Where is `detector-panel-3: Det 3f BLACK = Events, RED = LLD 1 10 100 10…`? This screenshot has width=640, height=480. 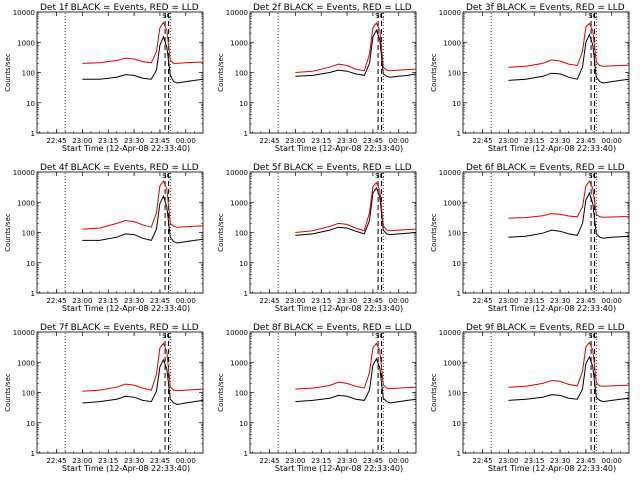
detector-panel-3: Det 3f BLACK = Events, RED = LLD 1 10 100 10… is located at coordinates (530, 78).